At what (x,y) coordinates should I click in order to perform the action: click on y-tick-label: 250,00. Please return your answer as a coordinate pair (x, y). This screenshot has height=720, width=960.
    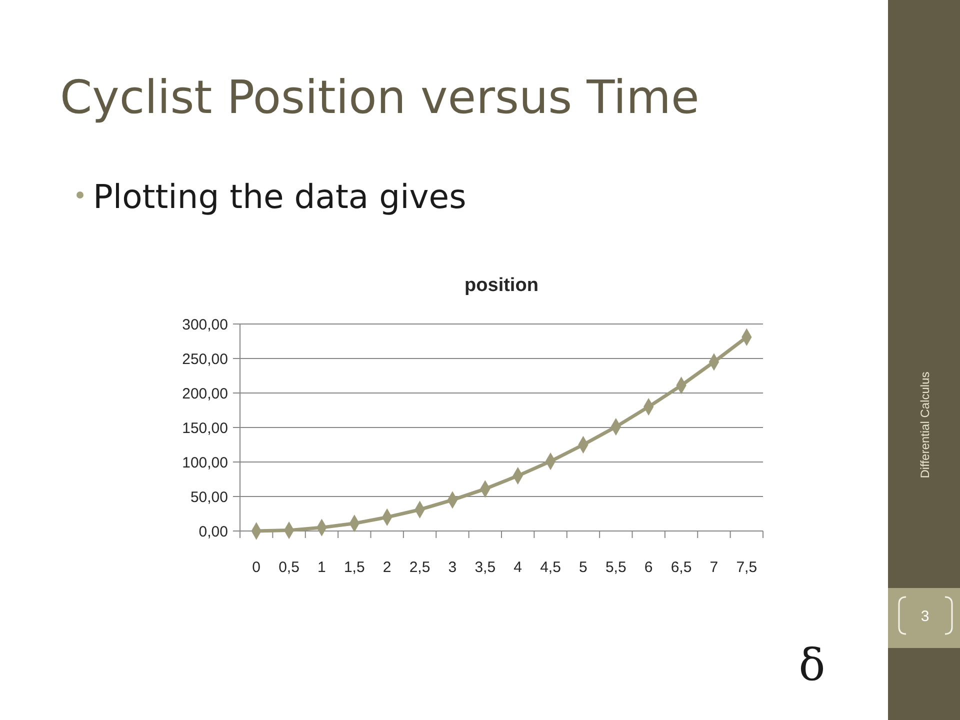
    Looking at the image, I should click on (205, 359).